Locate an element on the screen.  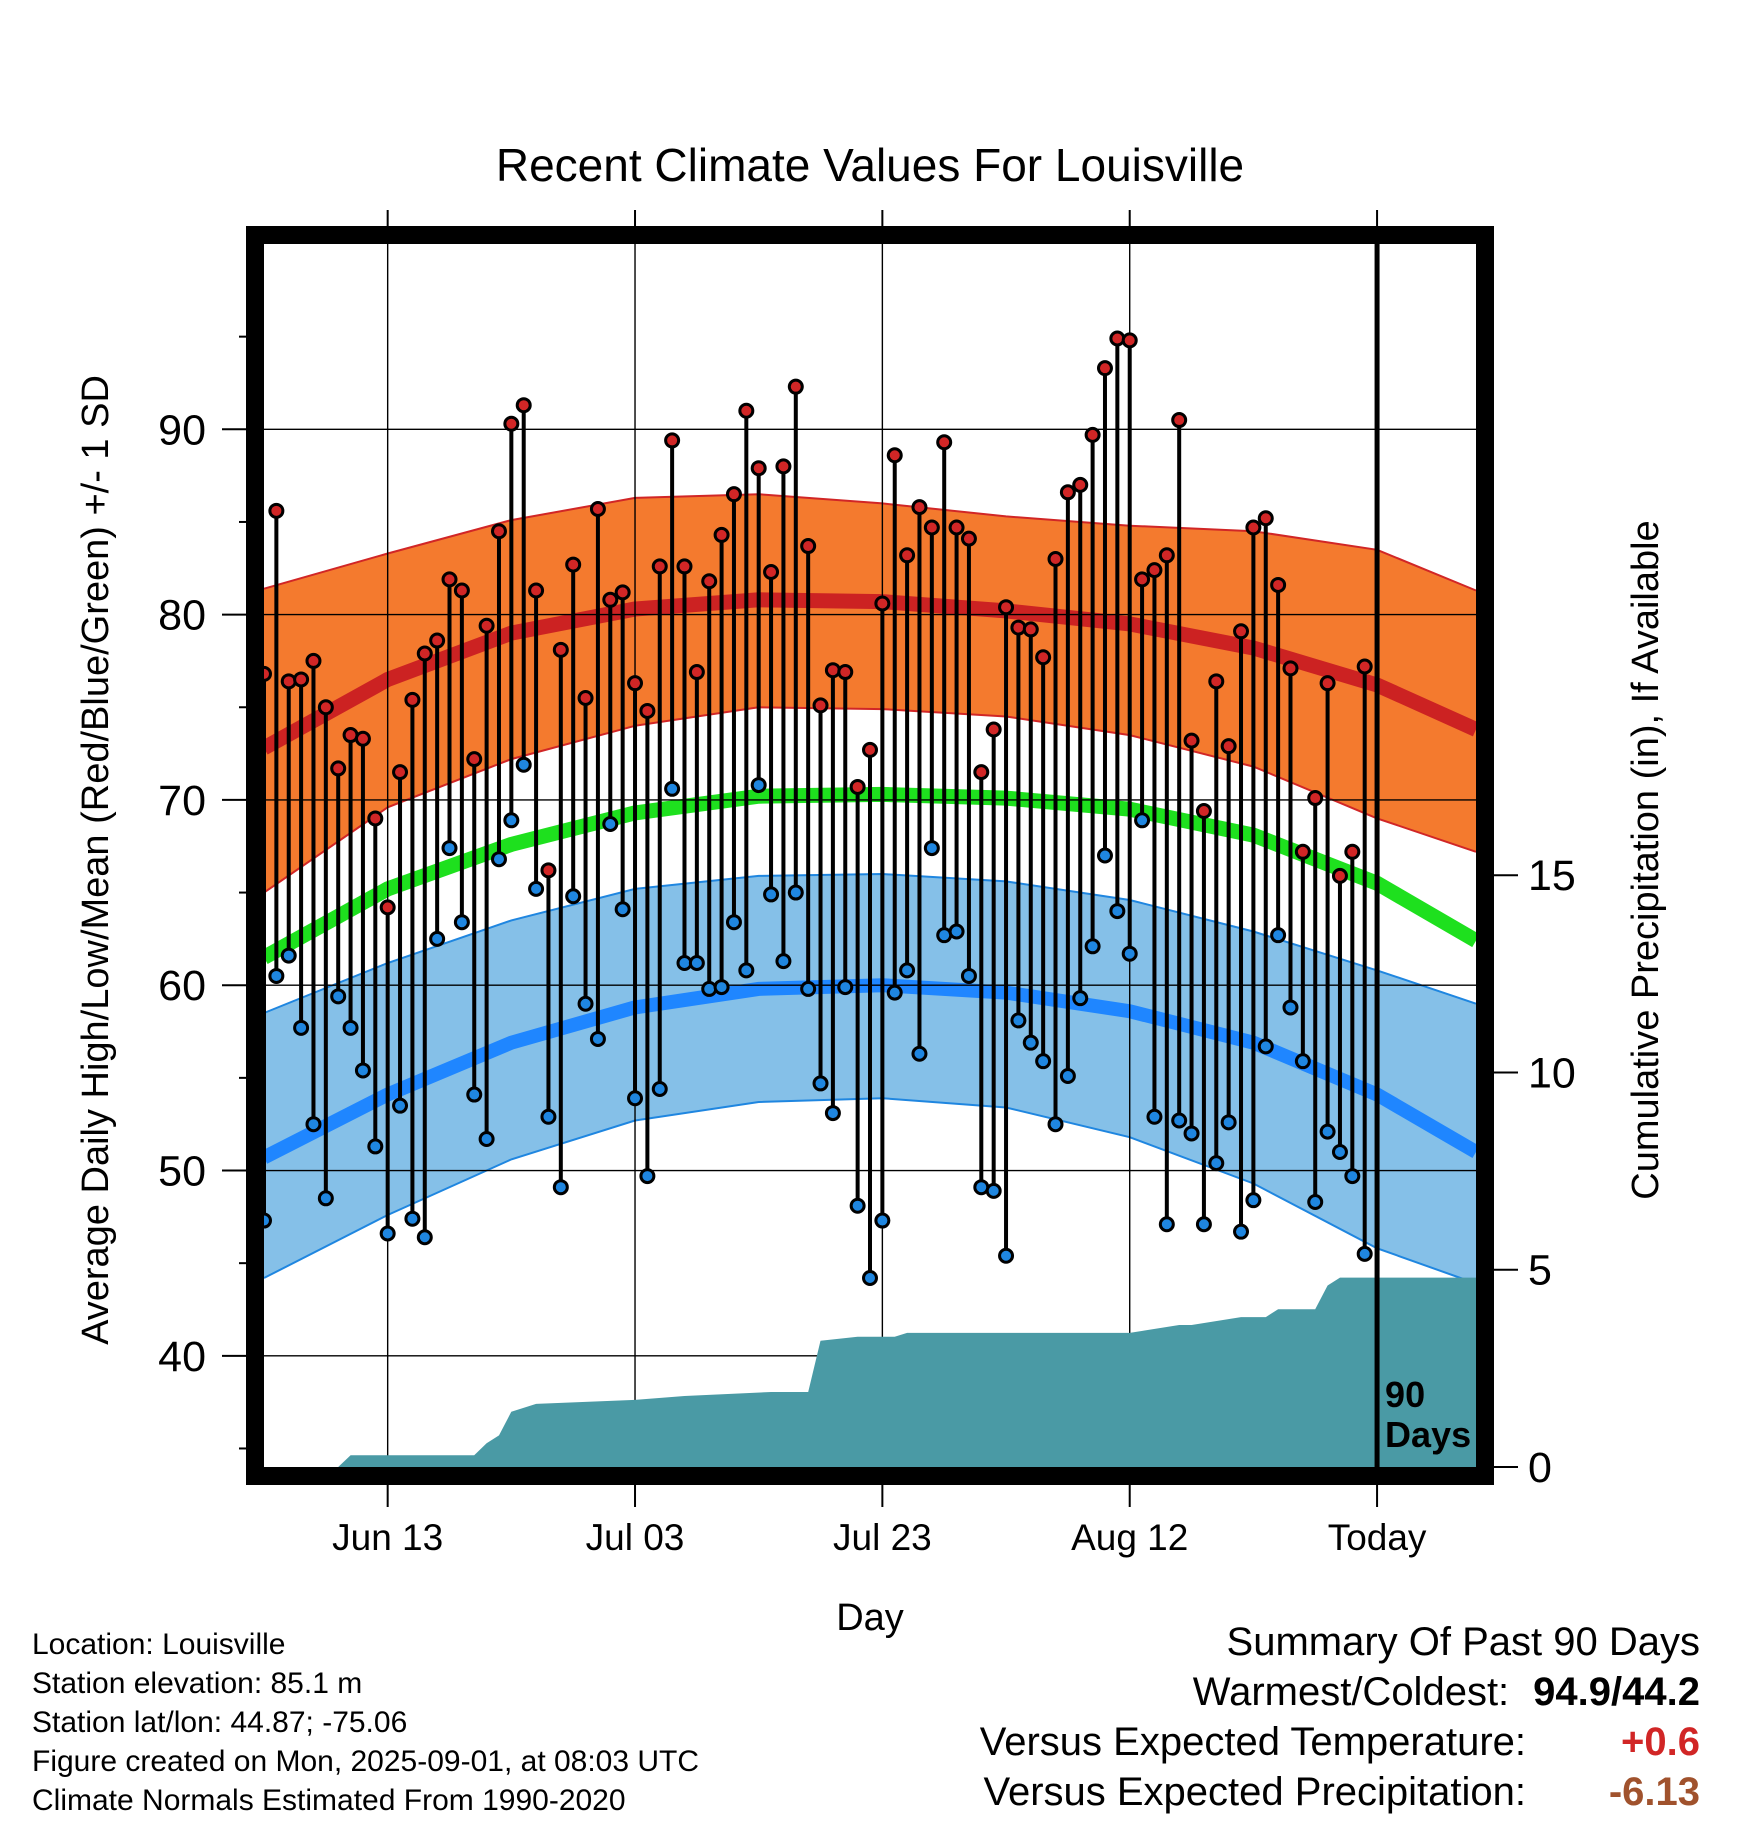
warmest-coldest-value: 94.9/44.2 is located at coordinates (1616, 1692).